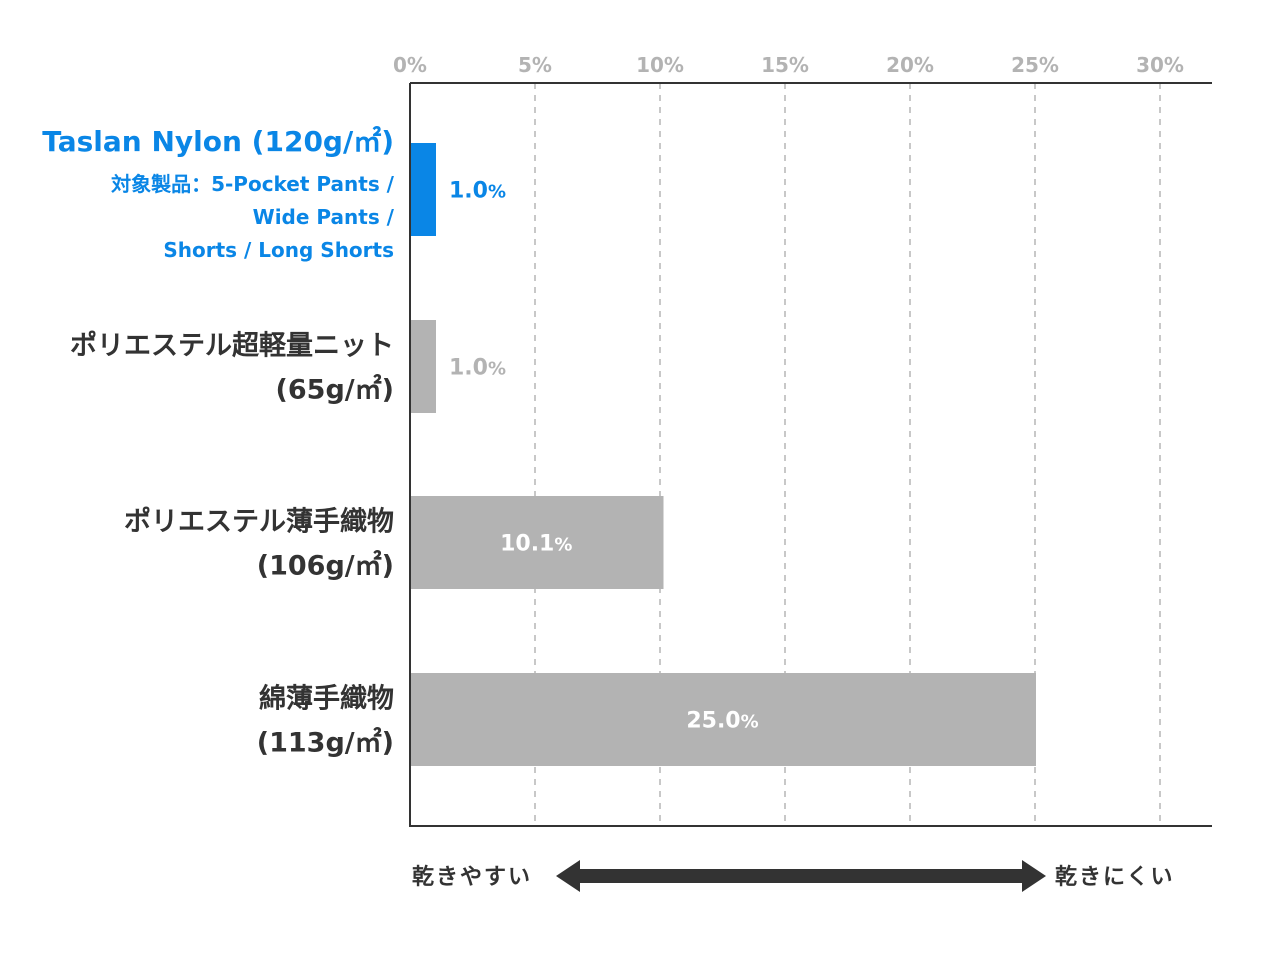 Image resolution: width=1280 pixels, height=960 pixels. What do you see at coordinates (801, 876) in the screenshot?
I see `double-arrow-icon` at bounding box center [801, 876].